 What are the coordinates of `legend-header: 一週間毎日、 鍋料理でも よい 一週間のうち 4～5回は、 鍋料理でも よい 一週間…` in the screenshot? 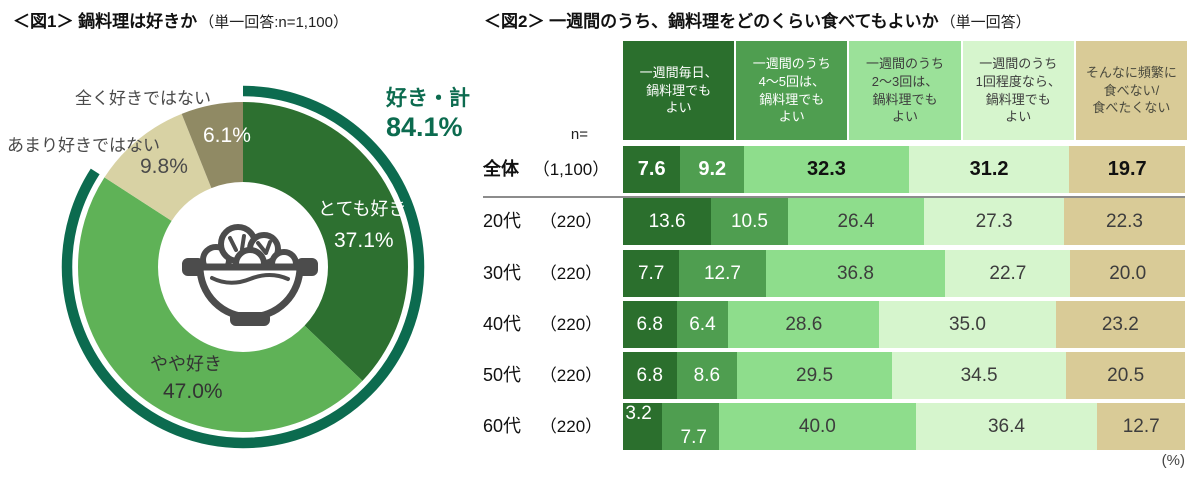 It's located at (905, 90).